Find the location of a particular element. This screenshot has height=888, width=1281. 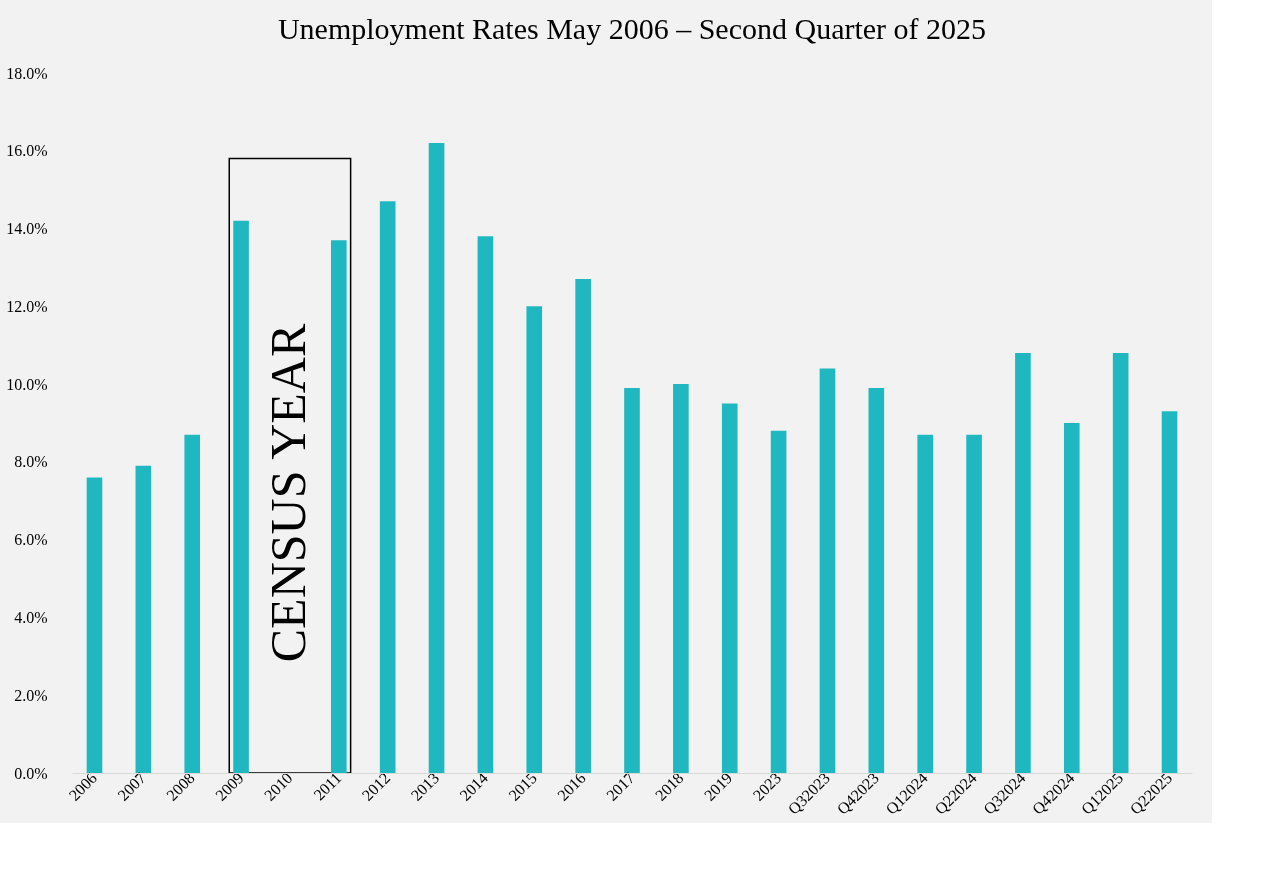

x-tick-label: 2010 is located at coordinates (278, 786).